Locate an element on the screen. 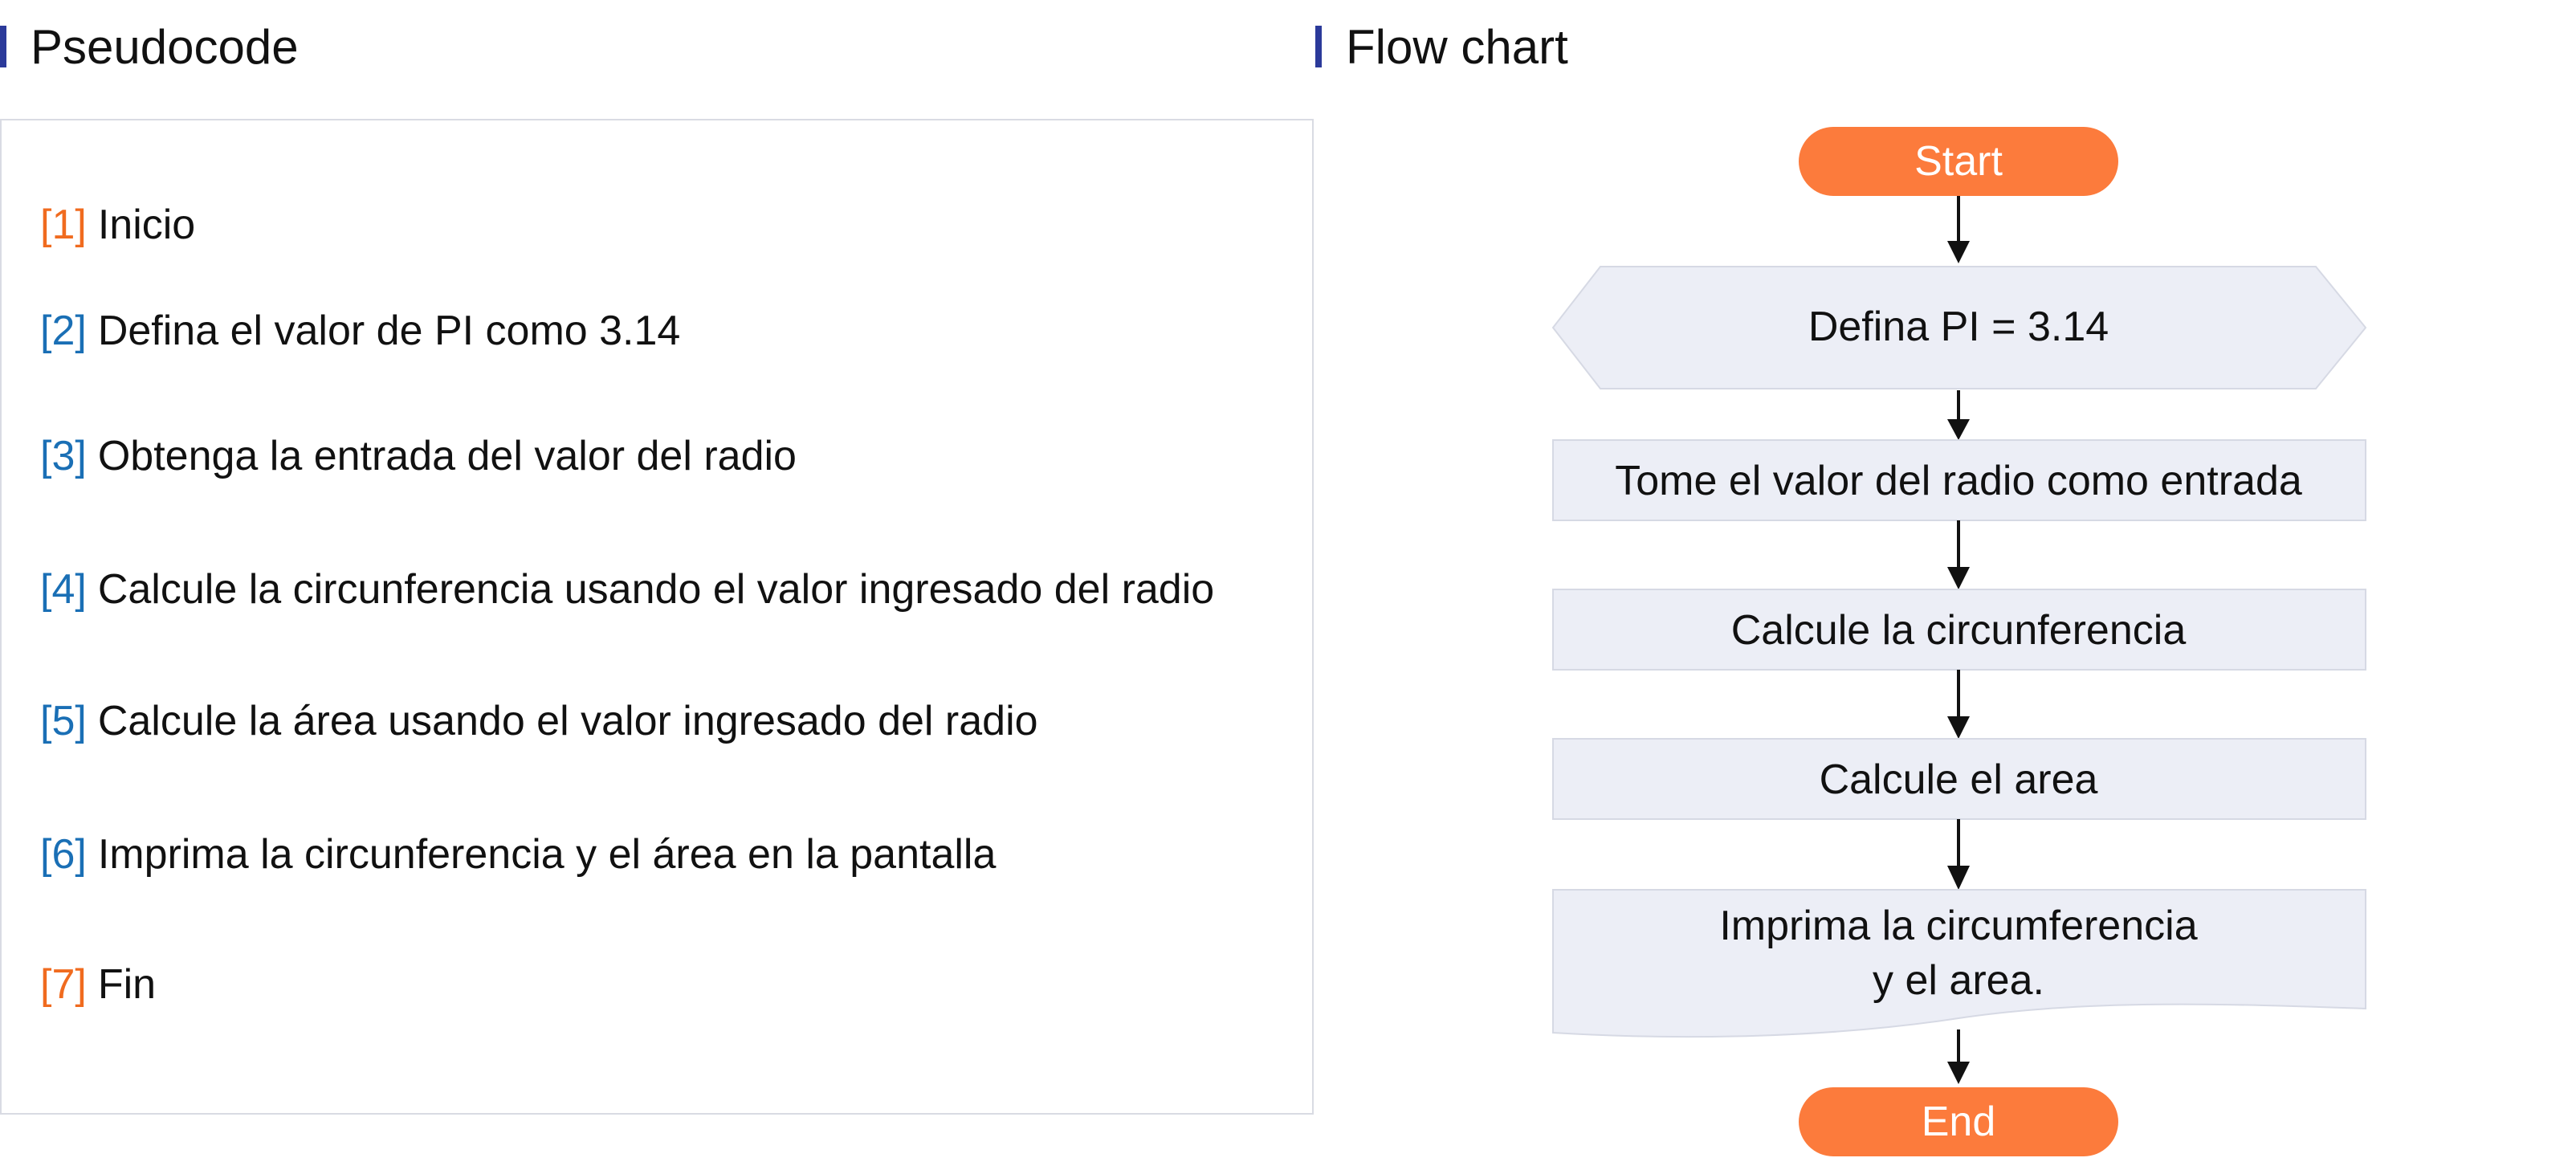 The height and width of the screenshot is (1166, 2576). pseudo-step-7: [7] Fin is located at coordinates (98, 984).